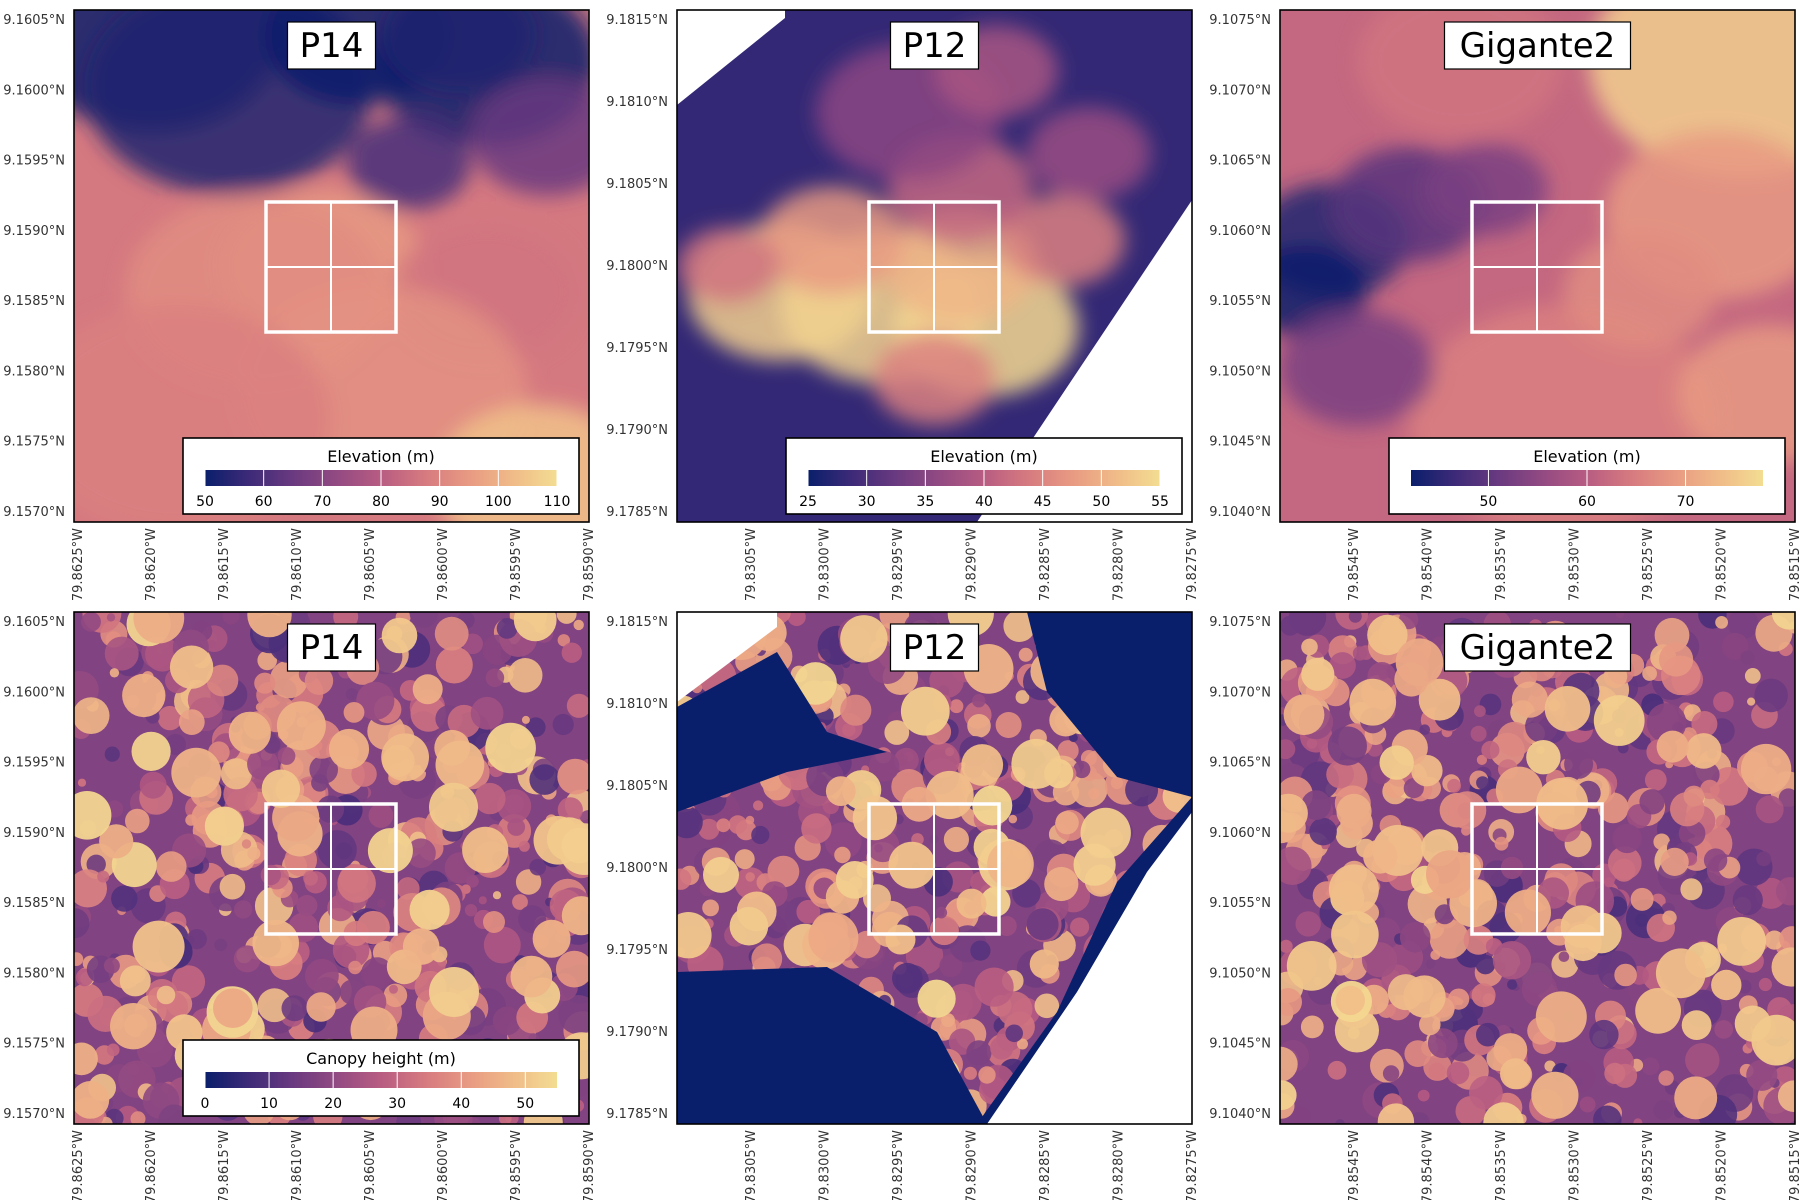 The height and width of the screenshot is (1200, 1800). Describe the element at coordinates (637, 1032) in the screenshot. I see `y-tick-label: 9.1790°N` at that location.